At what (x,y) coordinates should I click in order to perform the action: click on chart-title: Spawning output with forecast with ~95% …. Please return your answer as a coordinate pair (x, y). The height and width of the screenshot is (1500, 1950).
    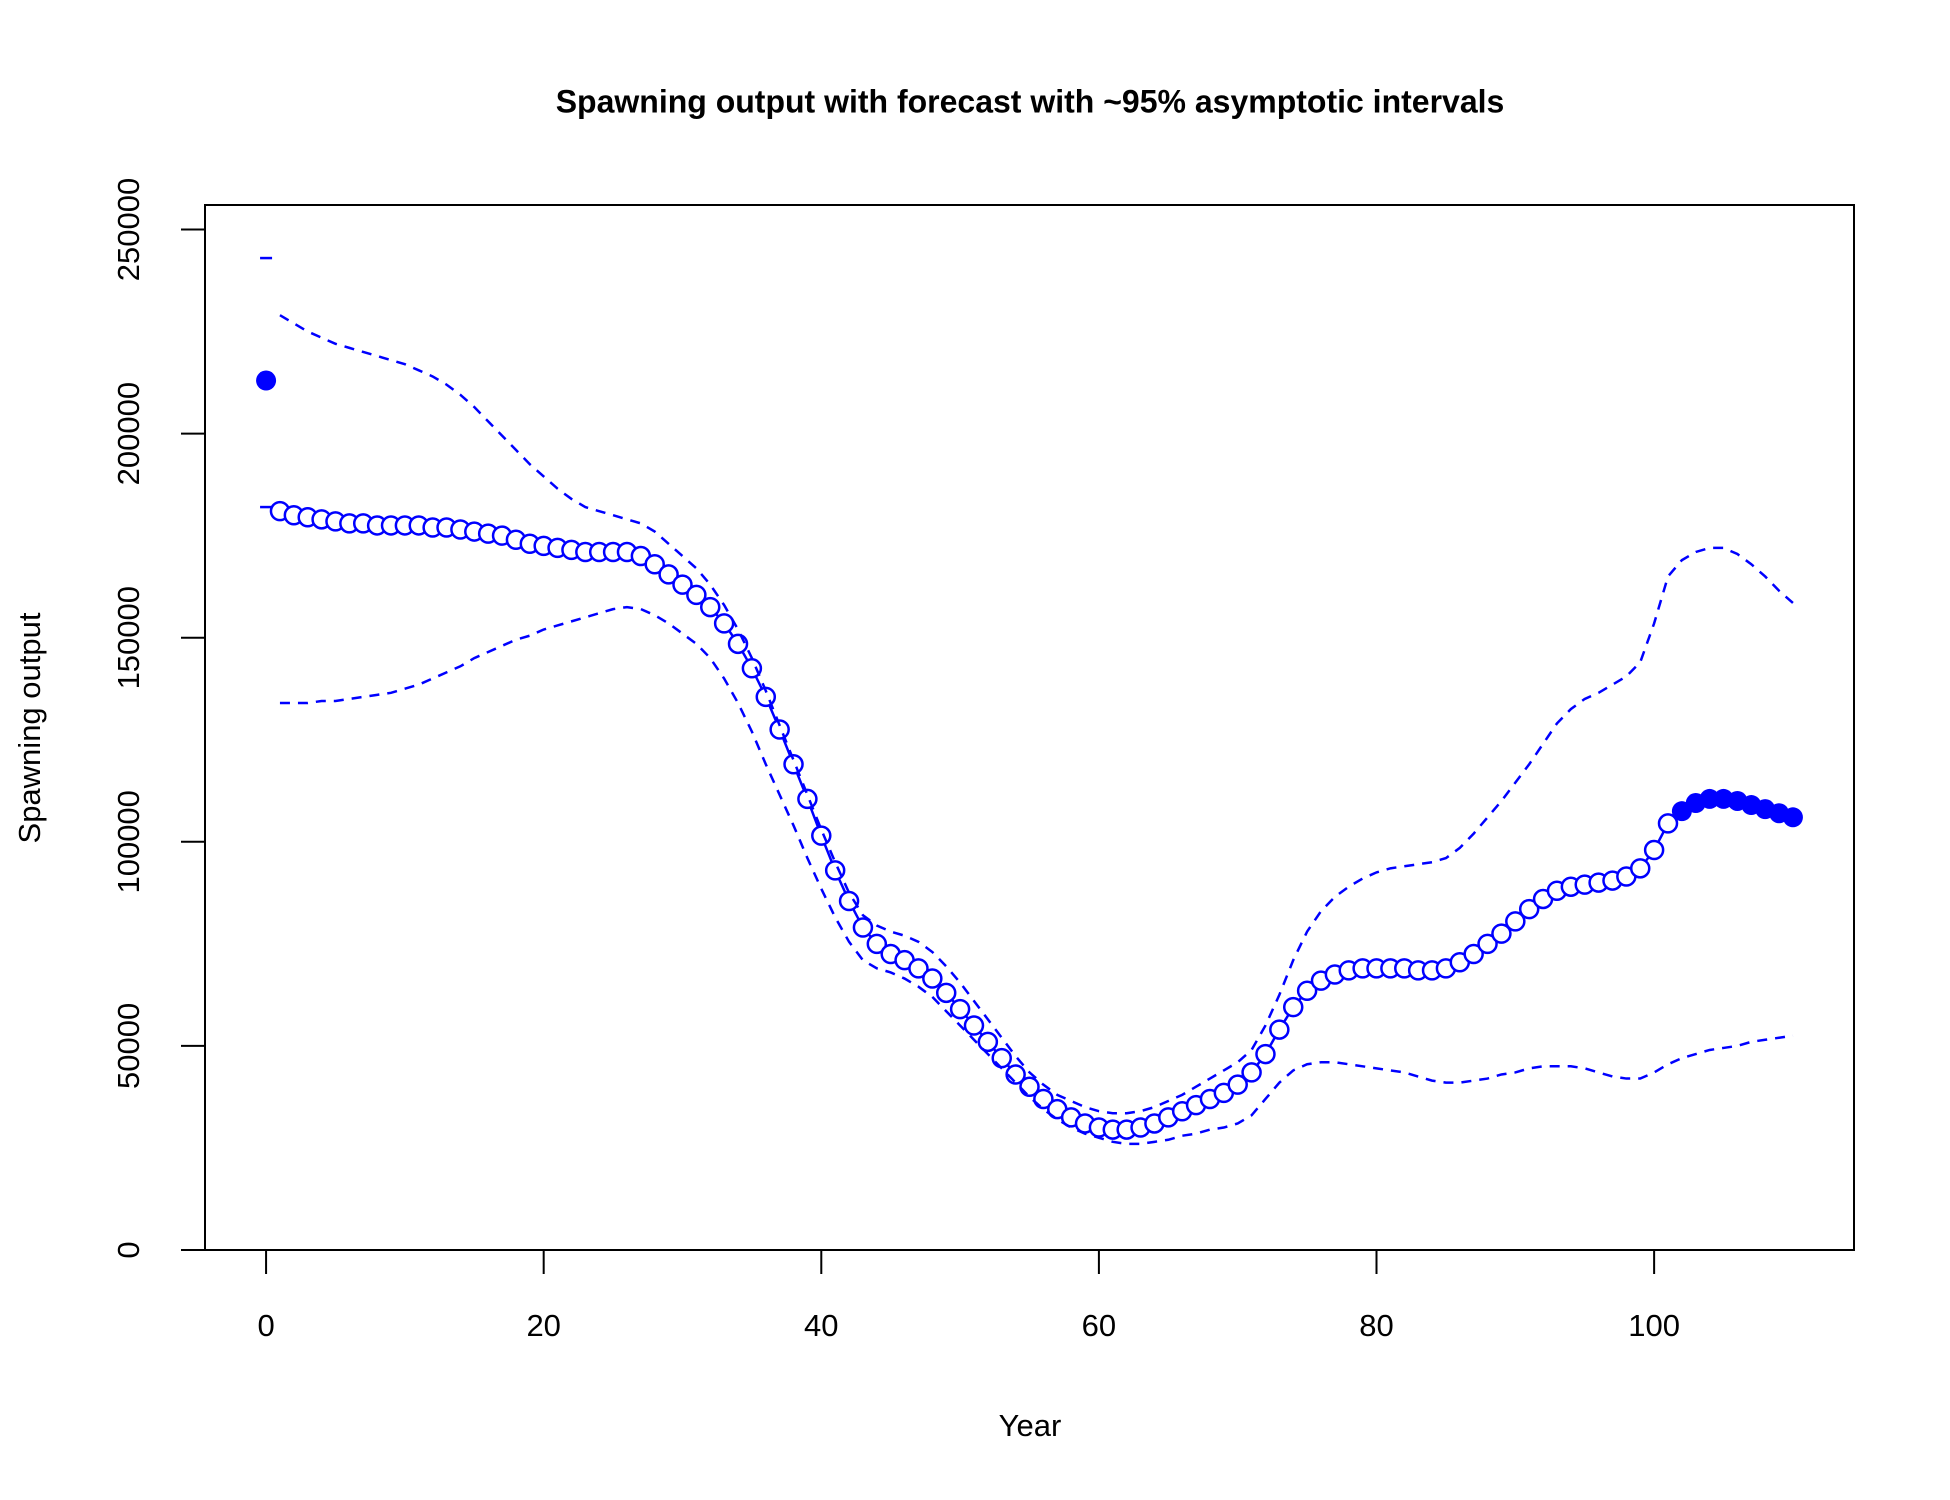
    Looking at the image, I should click on (1030, 101).